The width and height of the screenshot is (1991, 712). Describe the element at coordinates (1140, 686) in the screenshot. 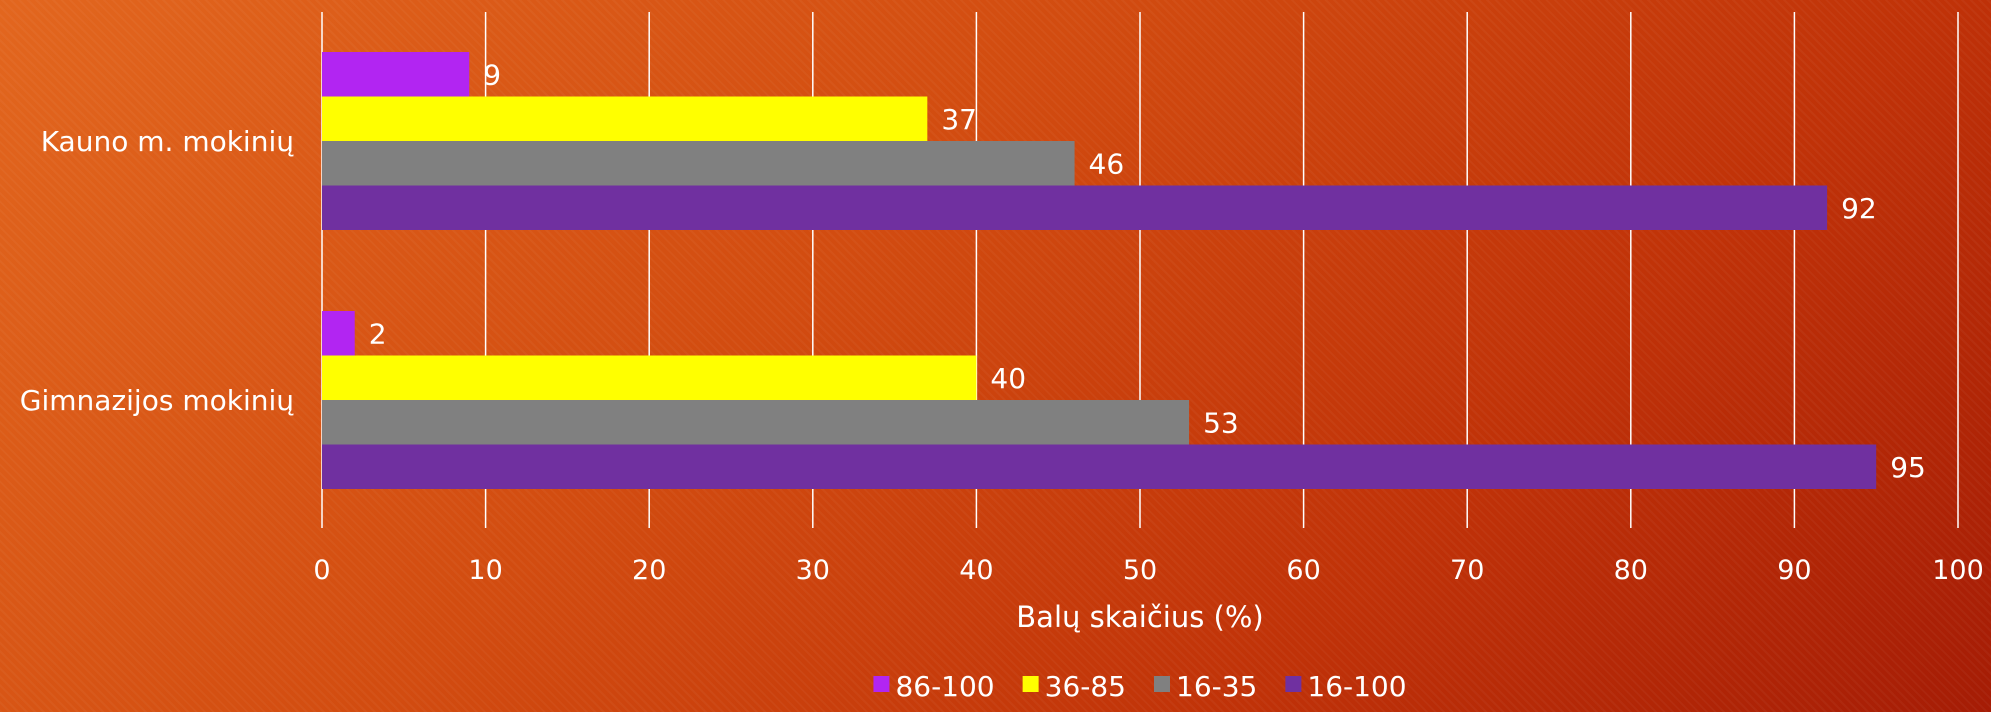

I see `legend: 86-100 36-85 16-35 16-100` at that location.